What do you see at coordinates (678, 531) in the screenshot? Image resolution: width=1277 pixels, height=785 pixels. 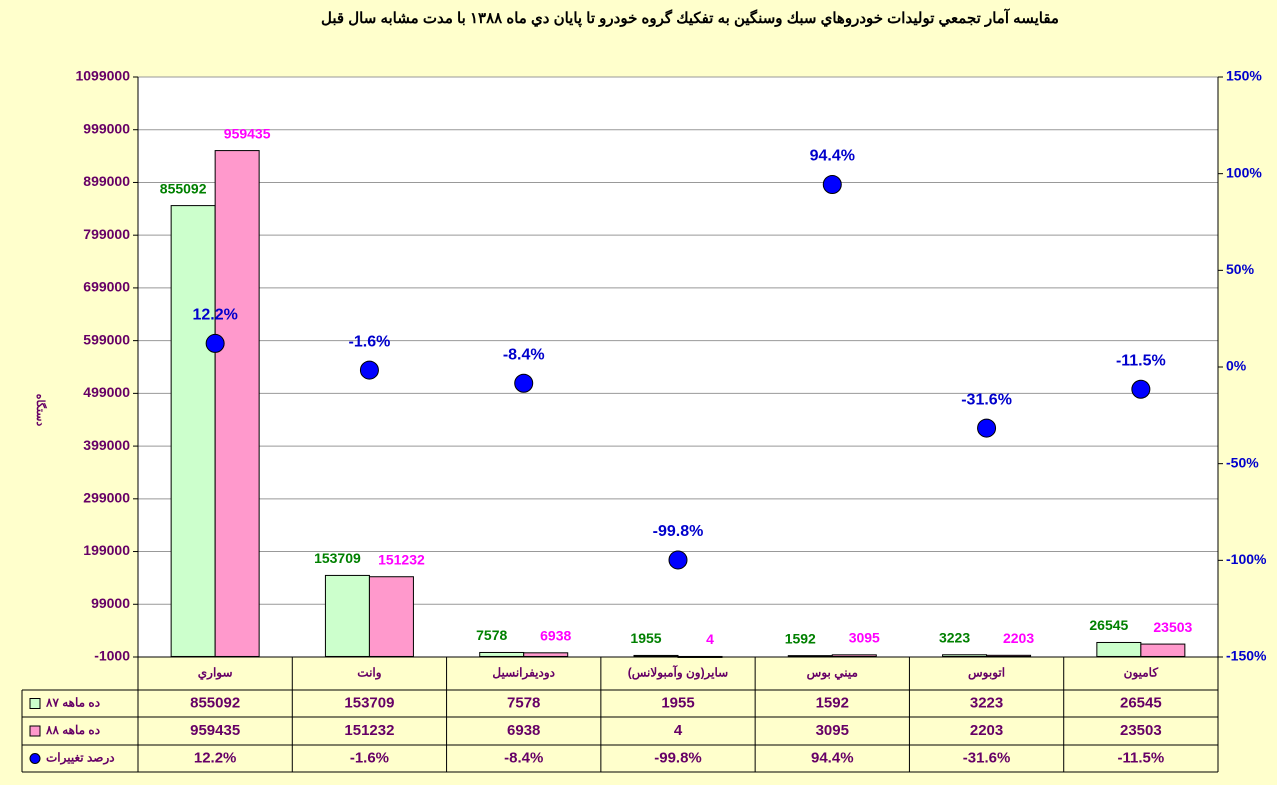 I see `data-label: -99.8%` at bounding box center [678, 531].